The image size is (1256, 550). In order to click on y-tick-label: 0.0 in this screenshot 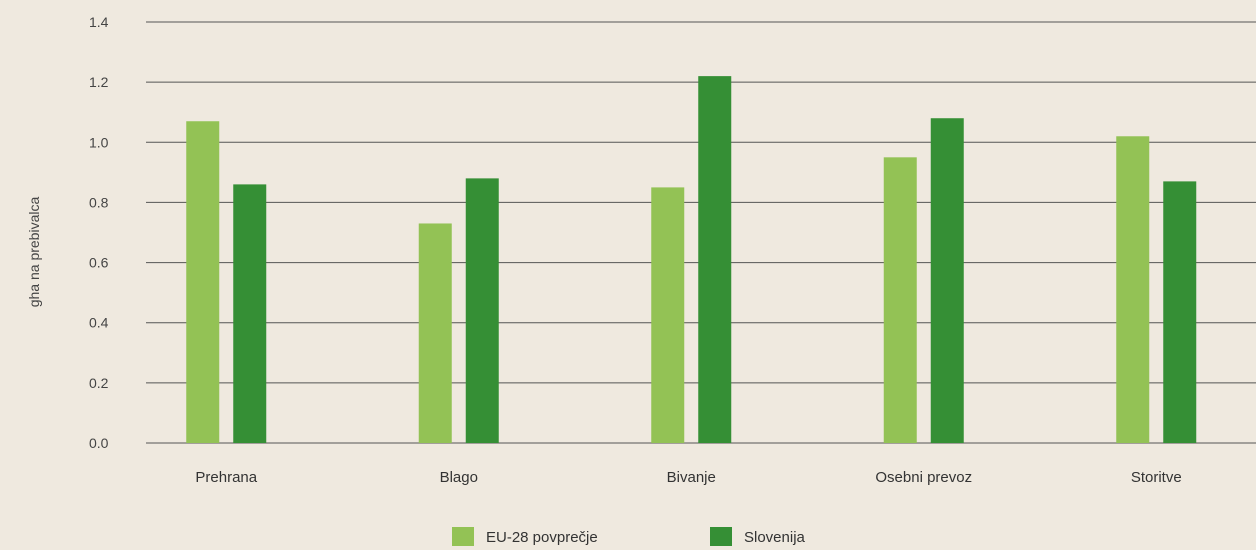, I will do `click(99, 443)`.